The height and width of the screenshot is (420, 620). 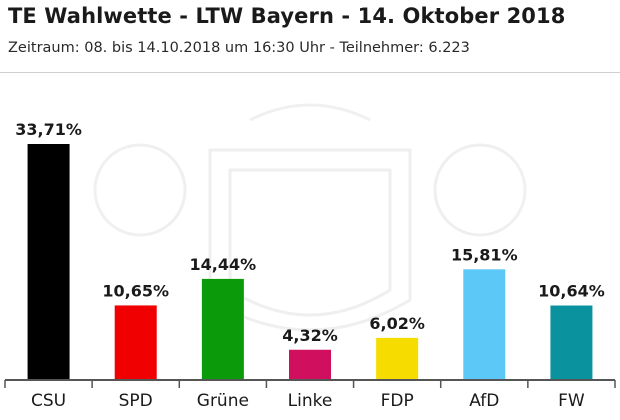 What do you see at coordinates (135, 290) in the screenshot?
I see `value-label: 10,65%` at bounding box center [135, 290].